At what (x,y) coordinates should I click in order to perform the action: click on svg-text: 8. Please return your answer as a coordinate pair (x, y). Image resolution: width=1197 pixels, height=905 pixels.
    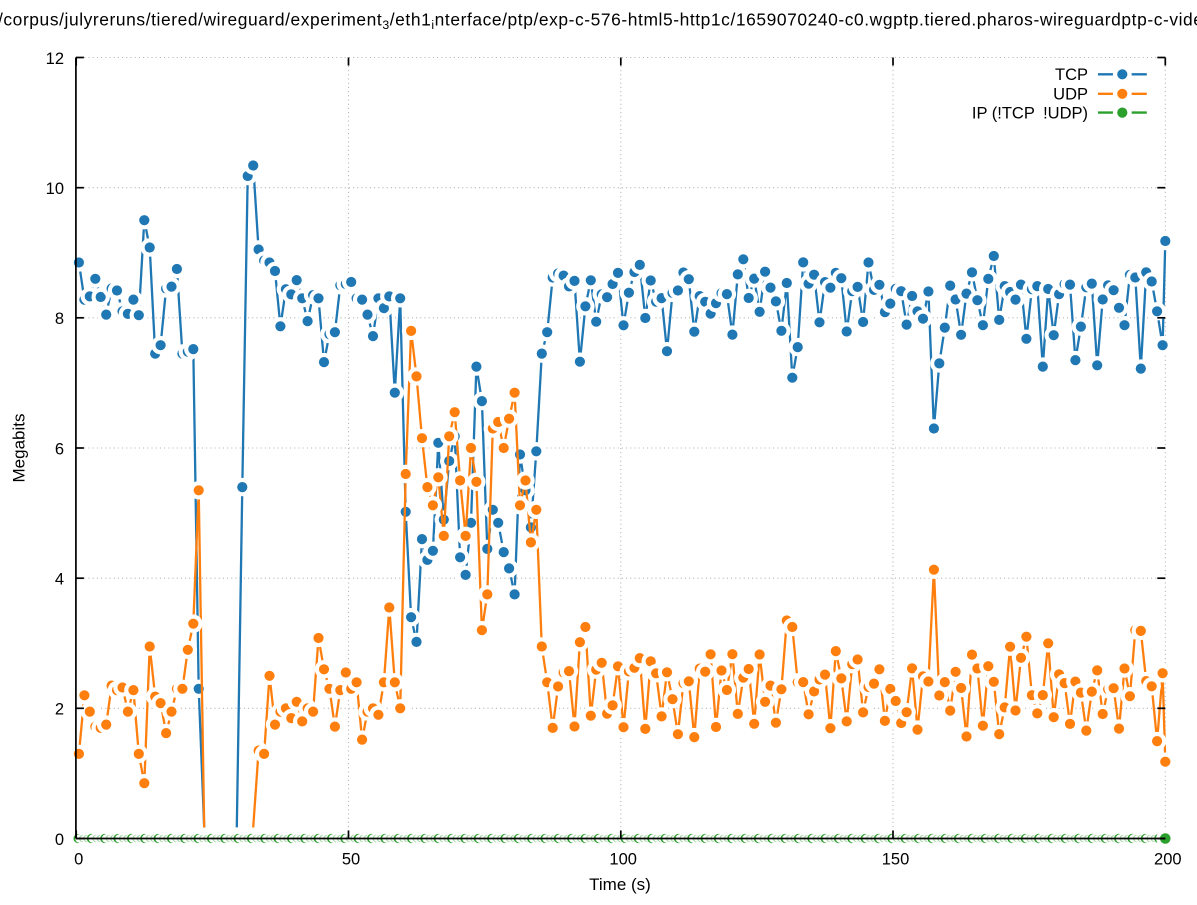
    Looking at the image, I should click on (59, 319).